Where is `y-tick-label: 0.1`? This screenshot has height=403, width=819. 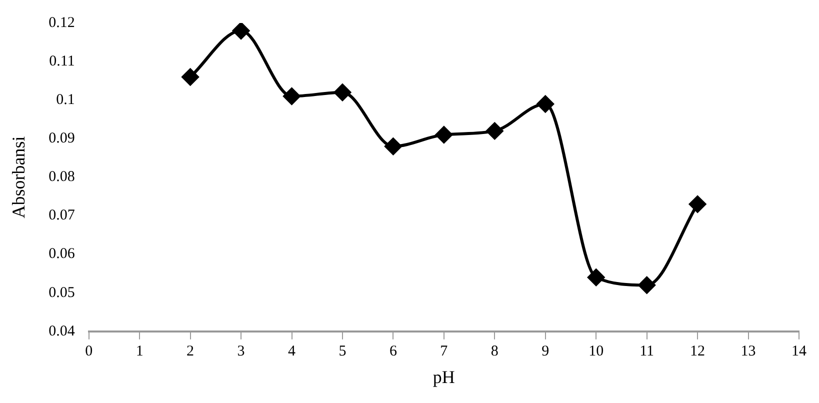
y-tick-label: 0.1 is located at coordinates (65, 100).